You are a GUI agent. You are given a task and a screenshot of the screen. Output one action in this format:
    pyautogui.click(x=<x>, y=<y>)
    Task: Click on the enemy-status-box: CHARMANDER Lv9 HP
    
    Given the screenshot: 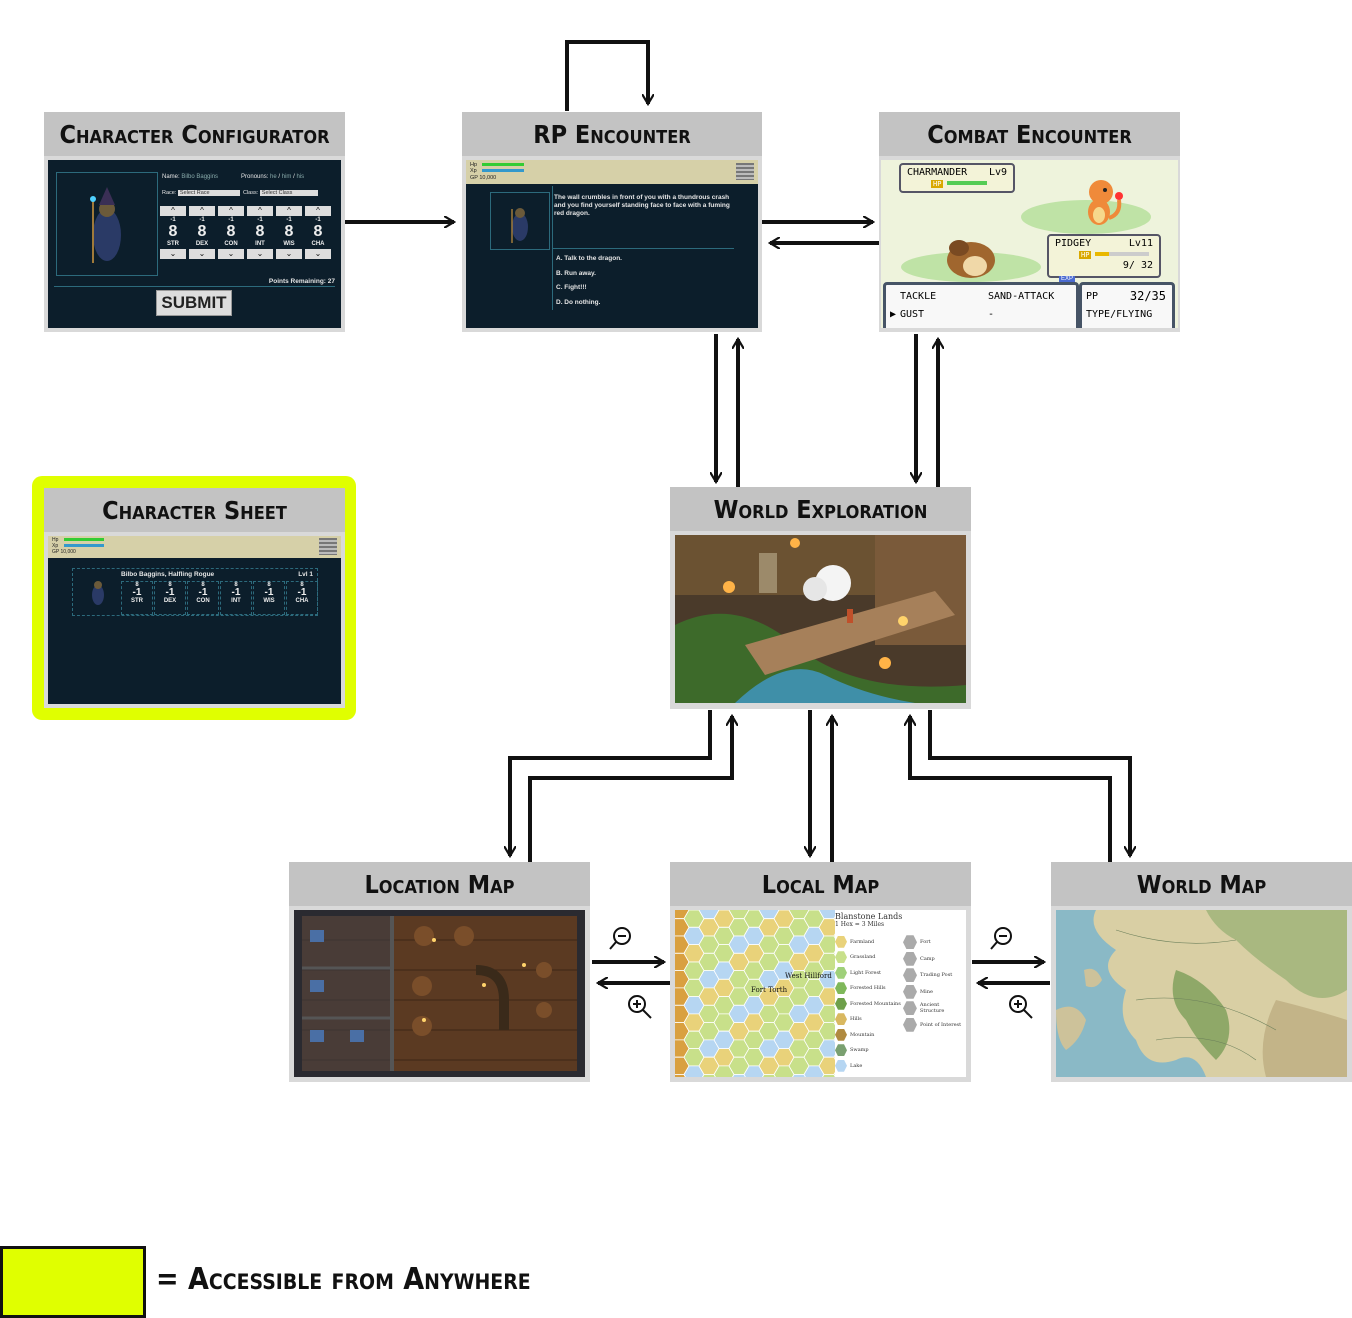 What is the action you would take?
    pyautogui.click(x=957, y=178)
    